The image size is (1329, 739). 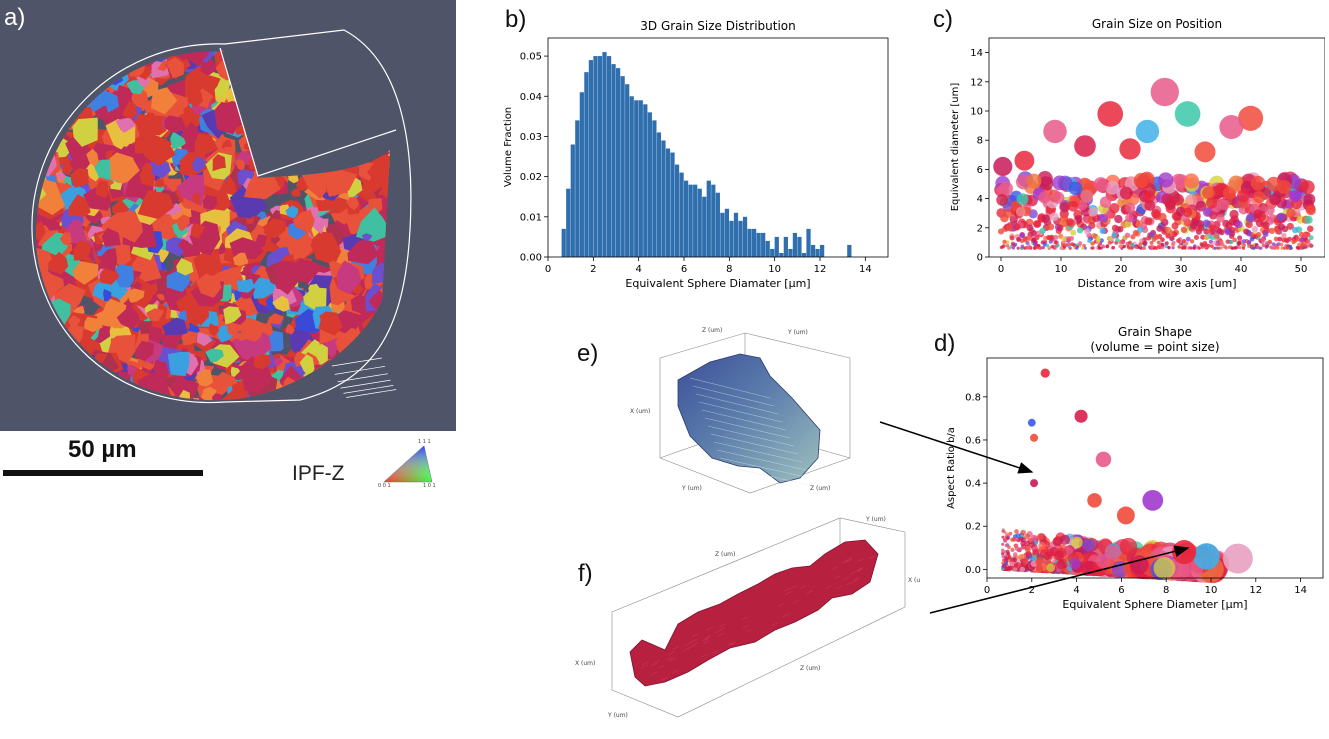 What do you see at coordinates (712, 330) in the screenshot?
I see `grain-e-z-axis-label: Z (um)` at bounding box center [712, 330].